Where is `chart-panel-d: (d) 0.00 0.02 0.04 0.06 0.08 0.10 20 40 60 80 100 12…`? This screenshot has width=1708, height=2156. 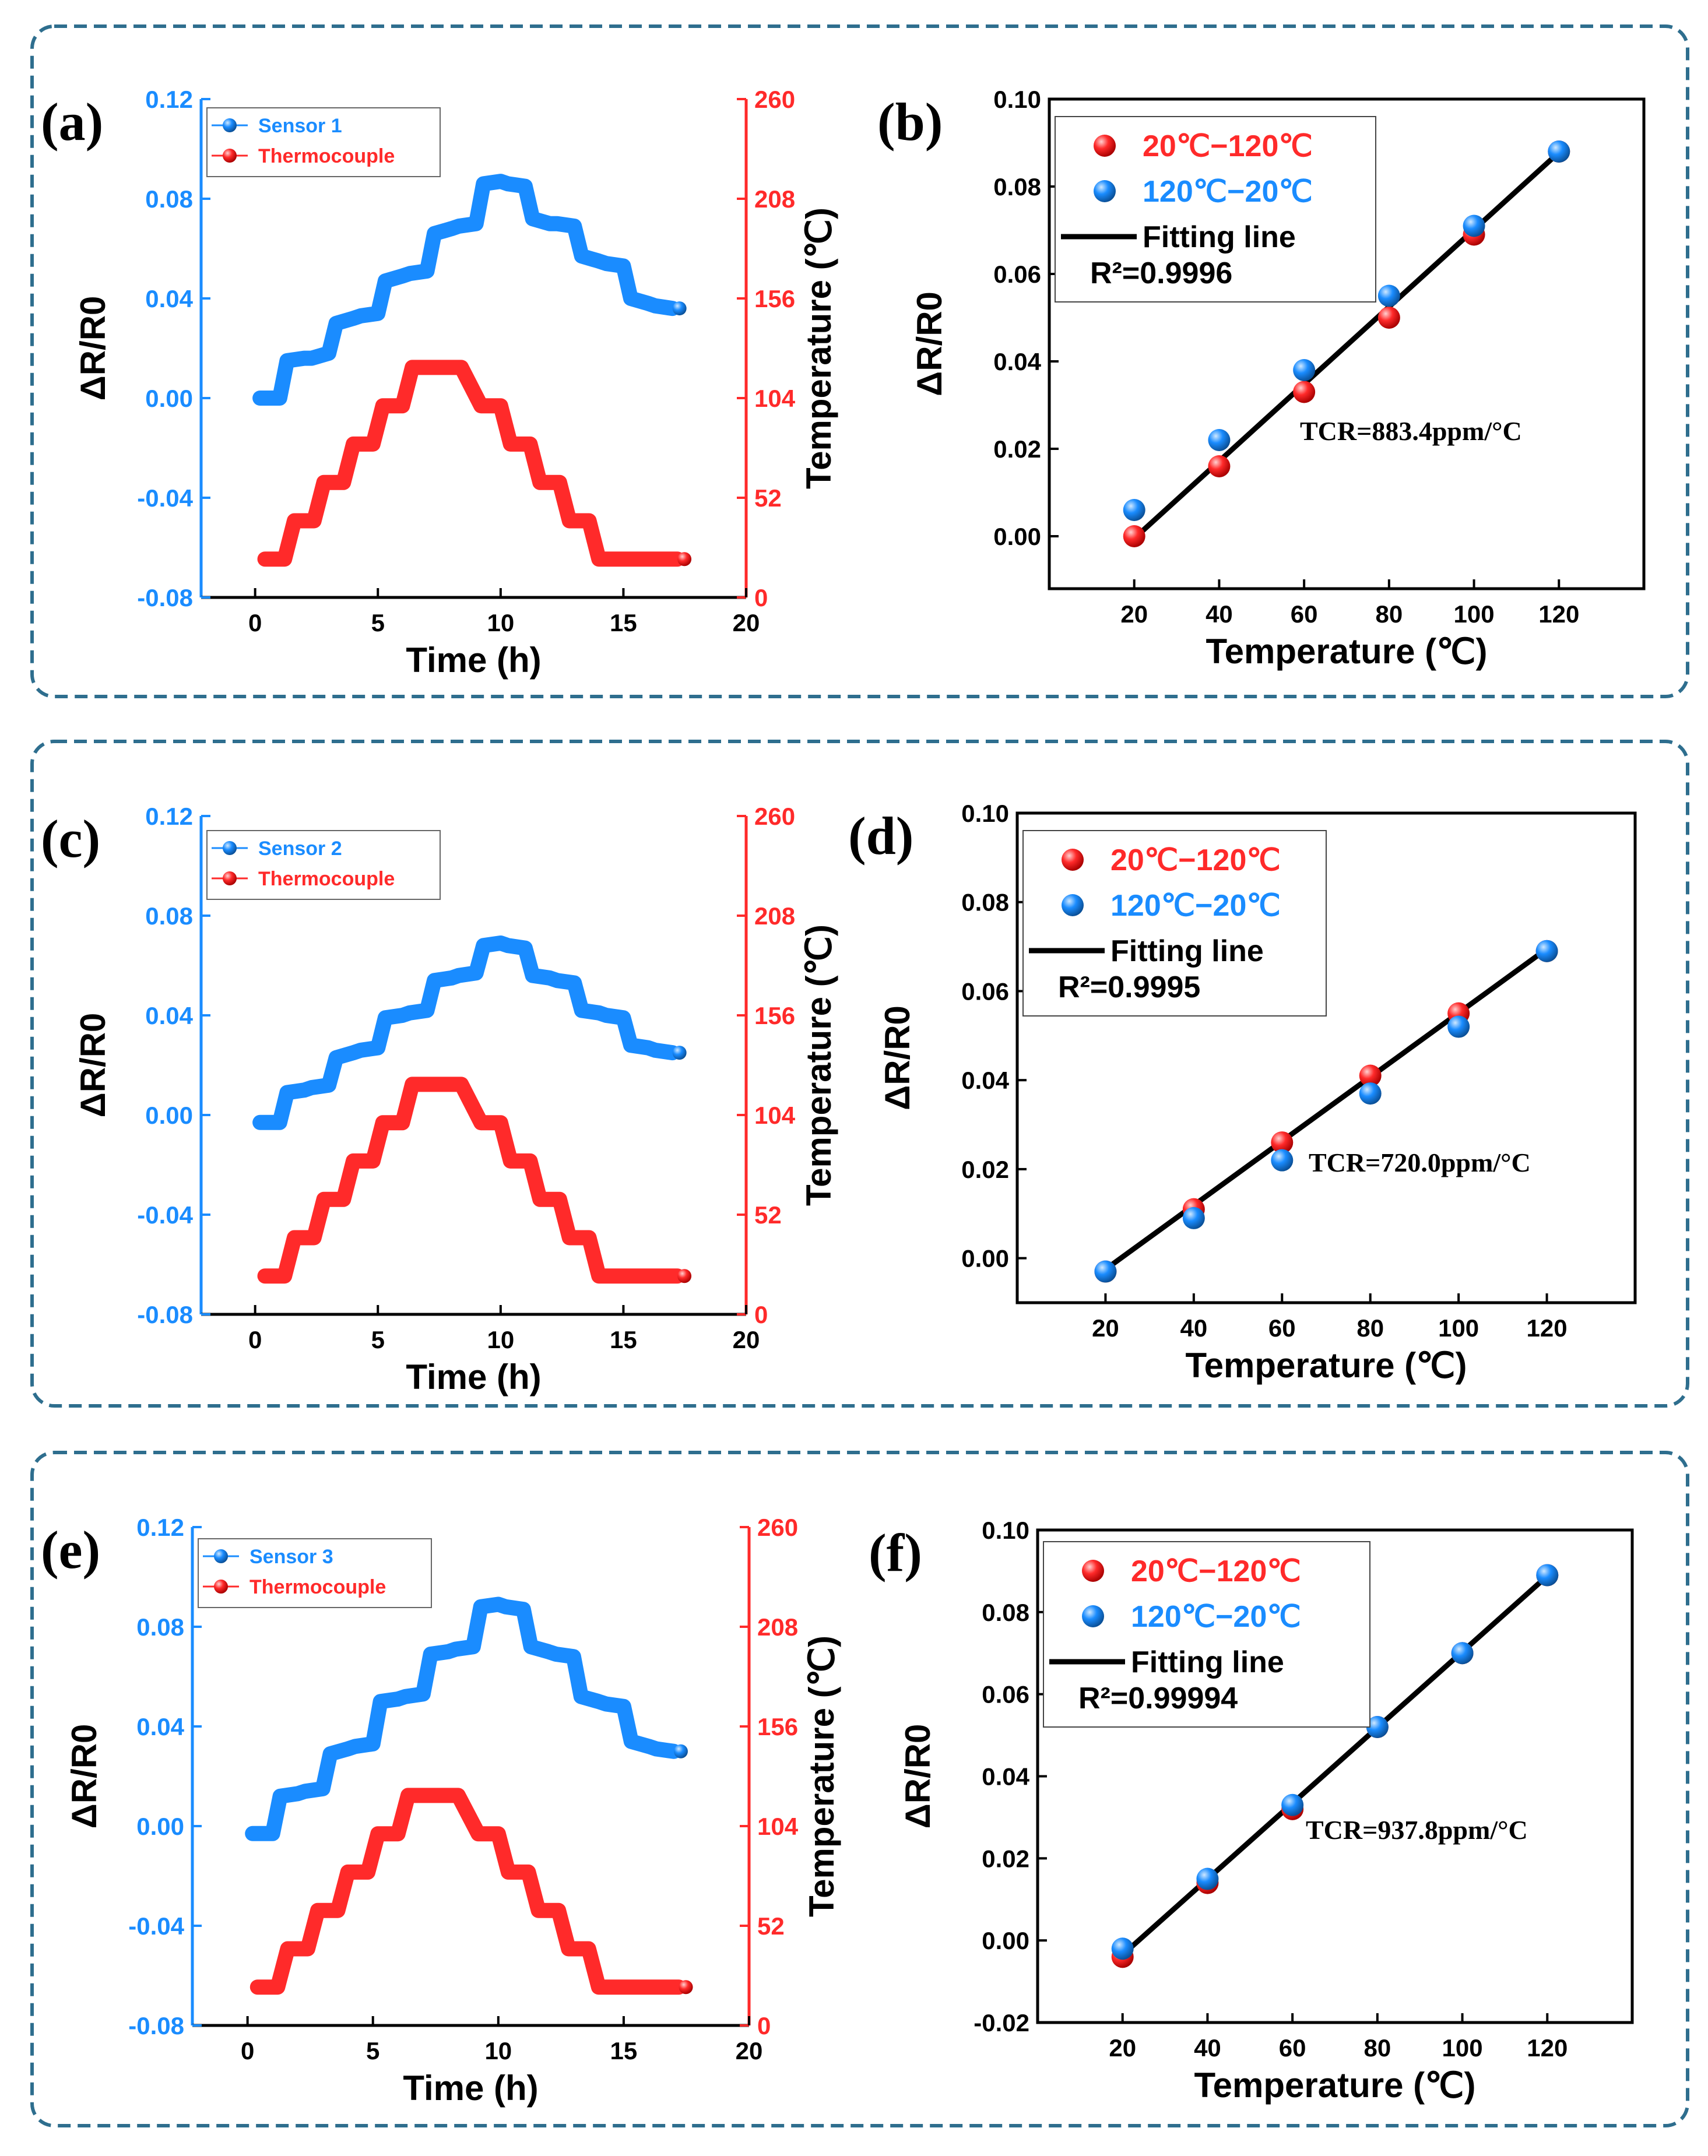
chart-panel-d: (d) 0.00 0.02 0.04 0.06 0.08 0.10 20 40 60 80 100 12… is located at coordinates (1242, 1092).